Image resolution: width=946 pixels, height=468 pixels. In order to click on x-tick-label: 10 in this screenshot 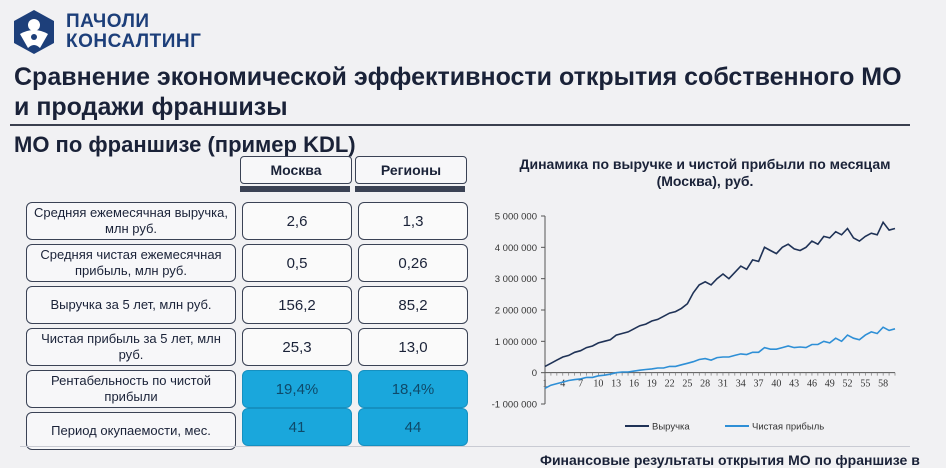, I will do `click(598, 384)`.